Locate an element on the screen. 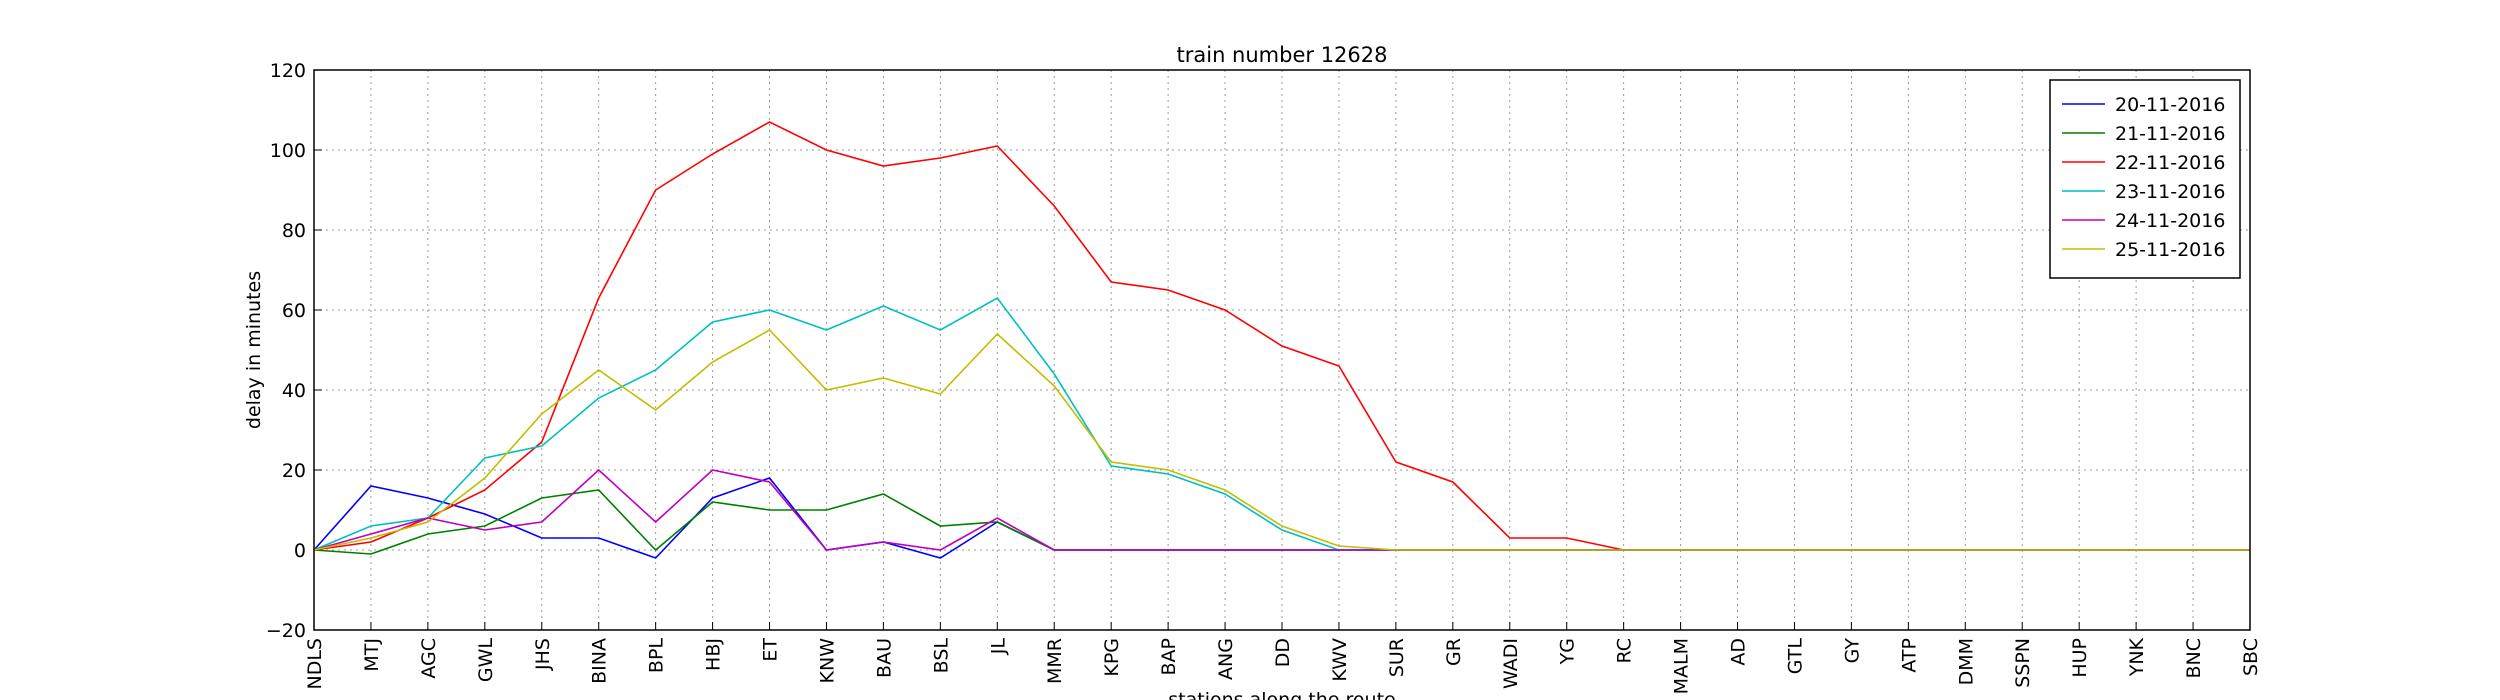 This screenshot has width=2500, height=700. x-tick-label: ANG is located at coordinates (1226, 659).